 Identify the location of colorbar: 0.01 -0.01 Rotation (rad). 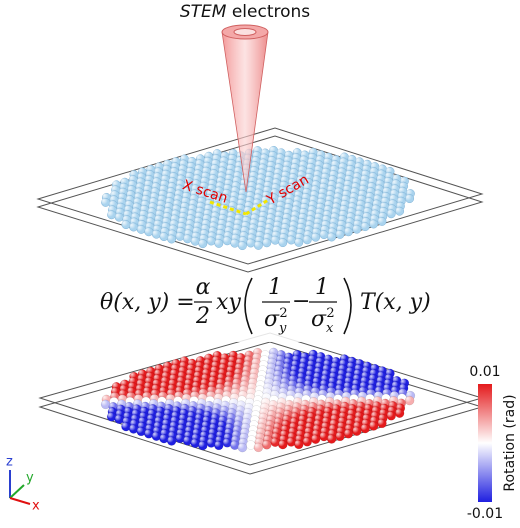
(492, 443).